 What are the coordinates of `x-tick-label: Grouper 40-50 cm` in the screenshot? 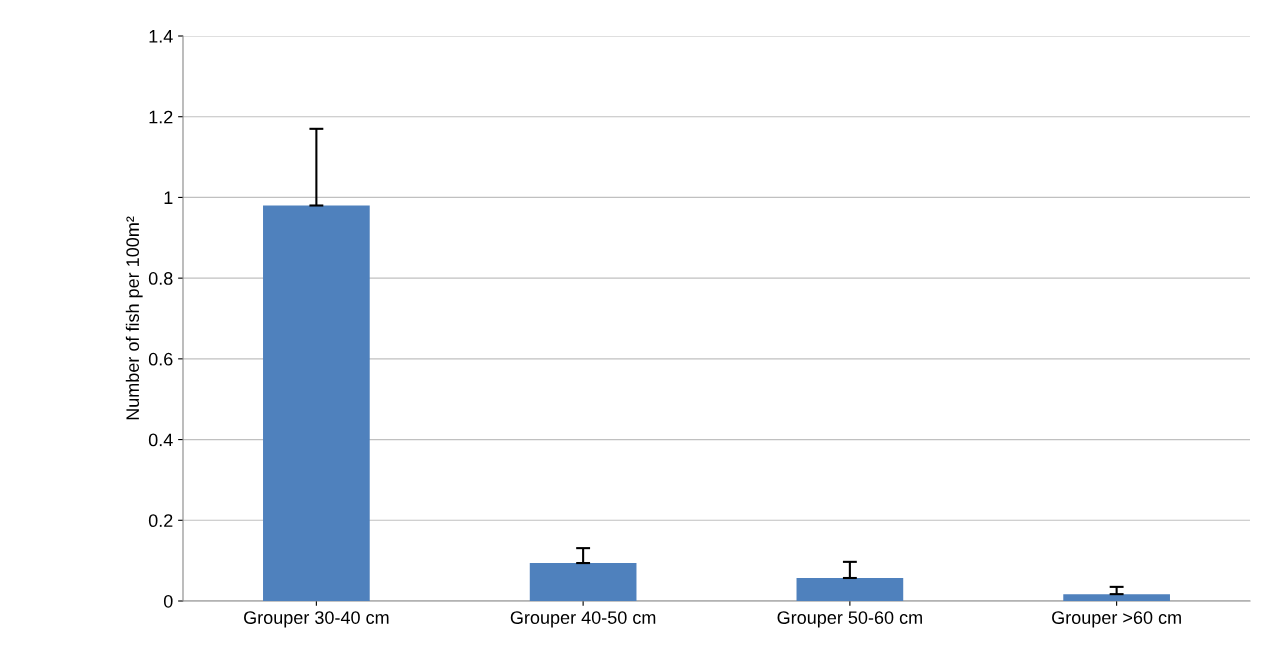 It's located at (583, 619).